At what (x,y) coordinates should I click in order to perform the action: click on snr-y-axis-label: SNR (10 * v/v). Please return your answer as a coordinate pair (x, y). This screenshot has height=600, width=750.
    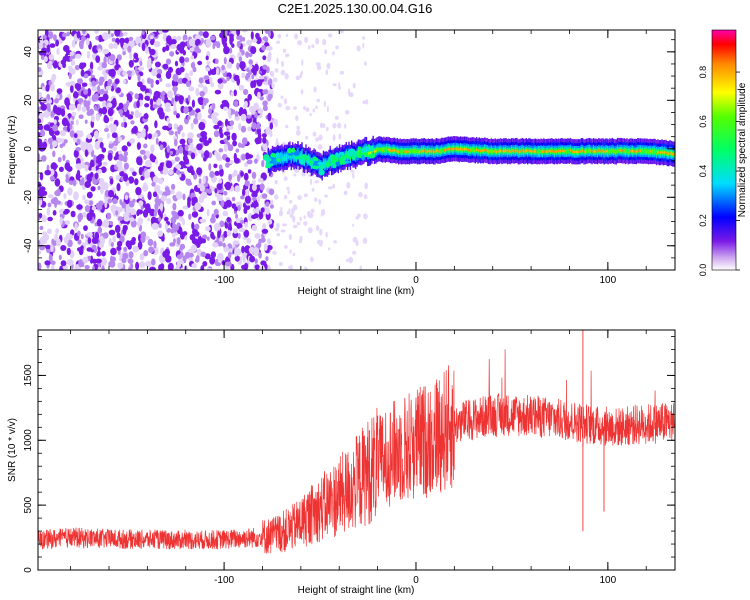
    Looking at the image, I should click on (12, 450).